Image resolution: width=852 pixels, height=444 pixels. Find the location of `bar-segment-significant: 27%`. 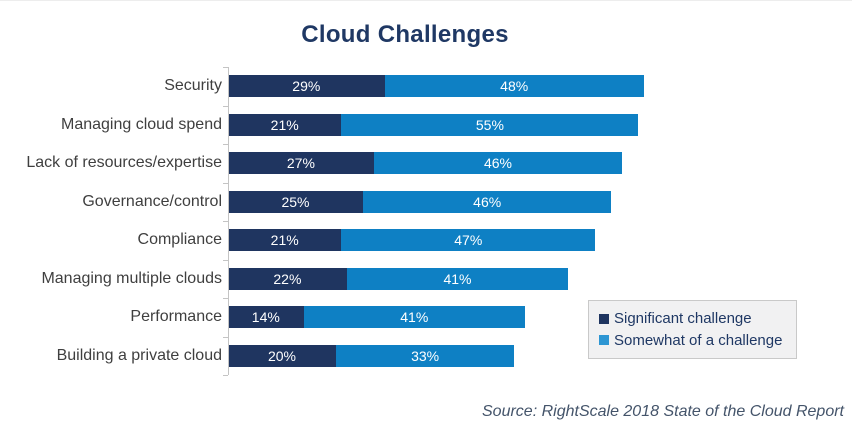

bar-segment-significant: 27% is located at coordinates (301, 163).